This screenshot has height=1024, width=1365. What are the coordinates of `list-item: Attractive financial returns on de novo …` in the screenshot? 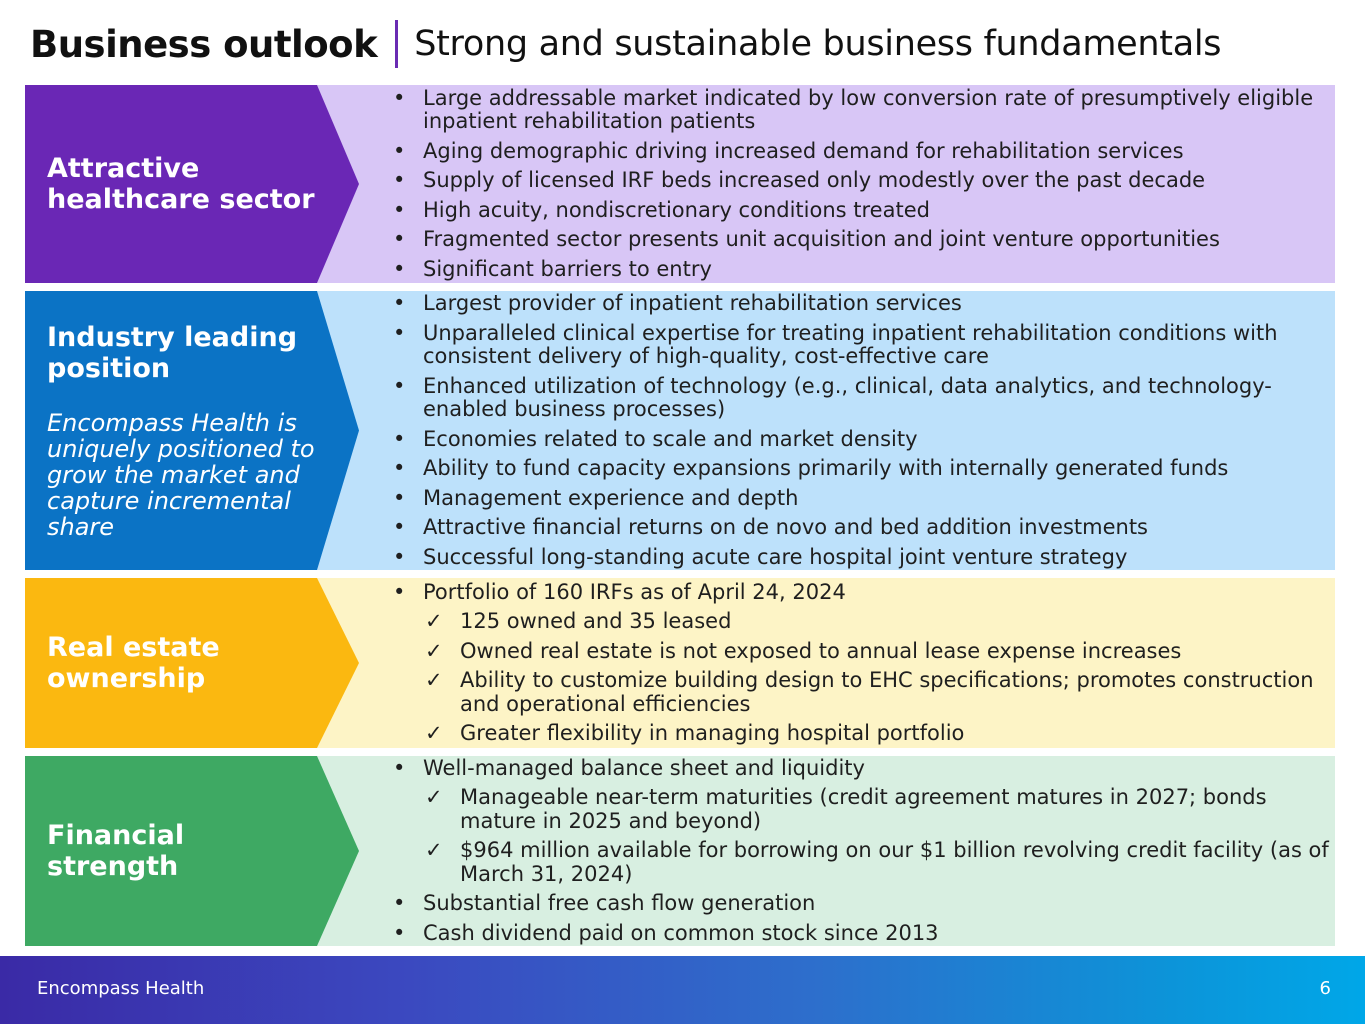 It's located at (862, 527).